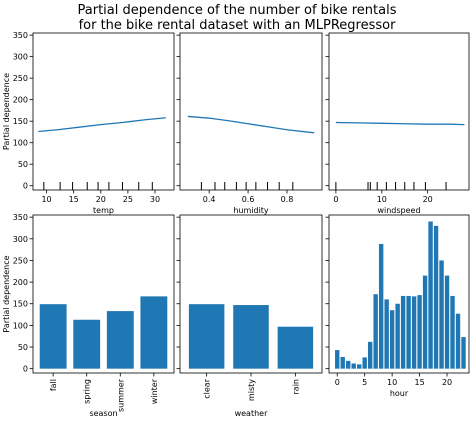  I want to click on x-tick-label-rain: rain, so click(295, 386).